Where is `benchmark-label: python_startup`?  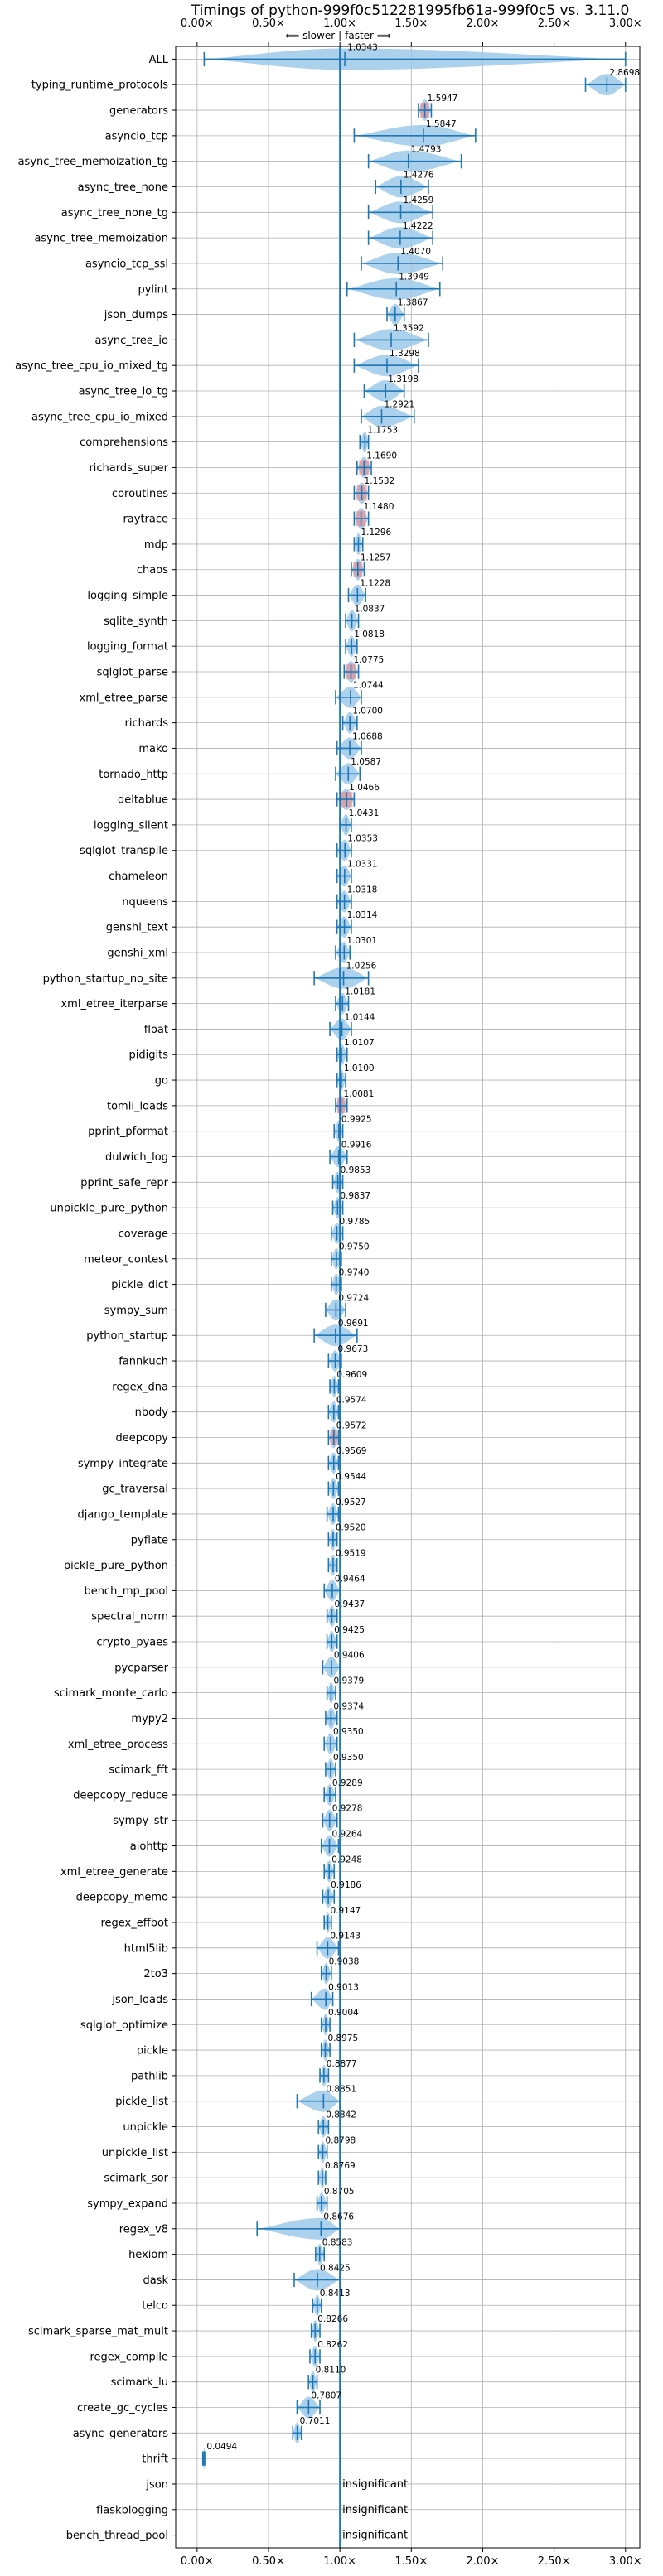 benchmark-label: python_startup is located at coordinates (127, 1337).